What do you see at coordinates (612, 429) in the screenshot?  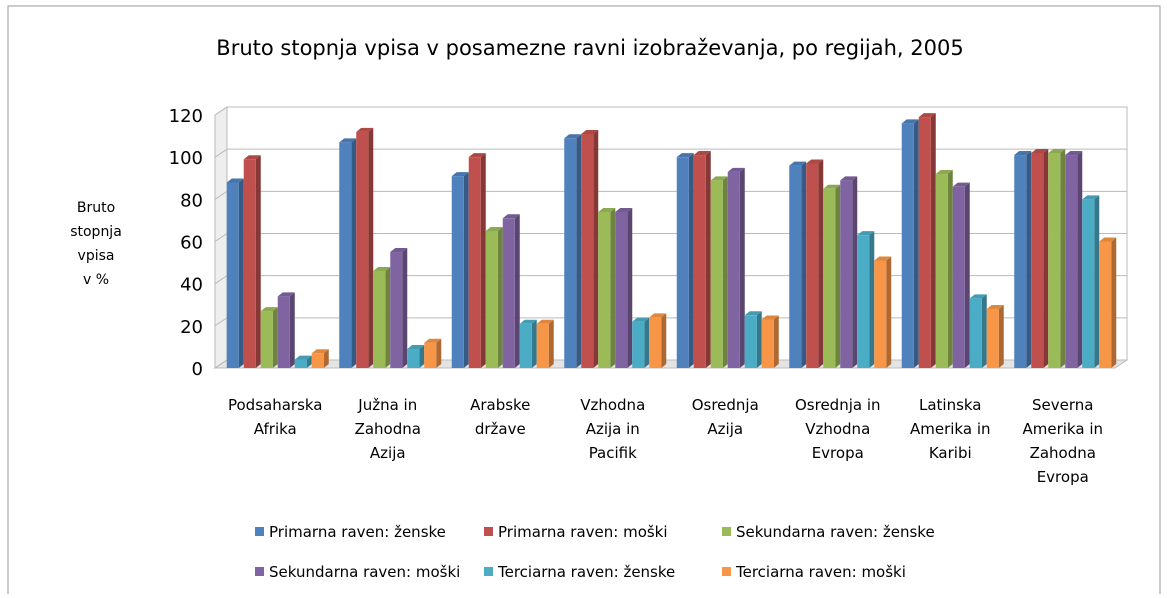 I see `x-tick-label: Vzhodna Azija in Pacifik` at bounding box center [612, 429].